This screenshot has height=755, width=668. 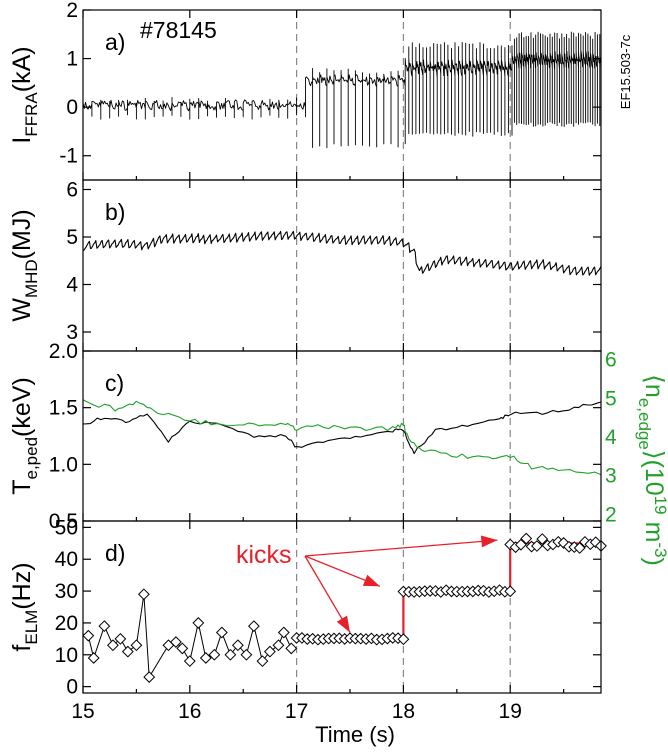 What do you see at coordinates (611, 398) in the screenshot?
I see `y2-tick-label: 5` at bounding box center [611, 398].